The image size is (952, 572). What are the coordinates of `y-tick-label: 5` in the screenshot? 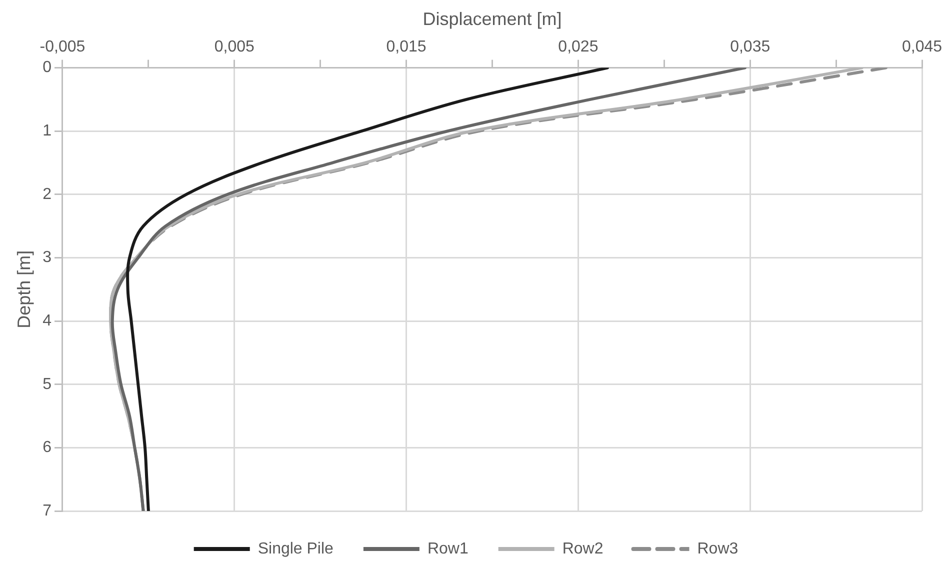 It's located at (47, 384).